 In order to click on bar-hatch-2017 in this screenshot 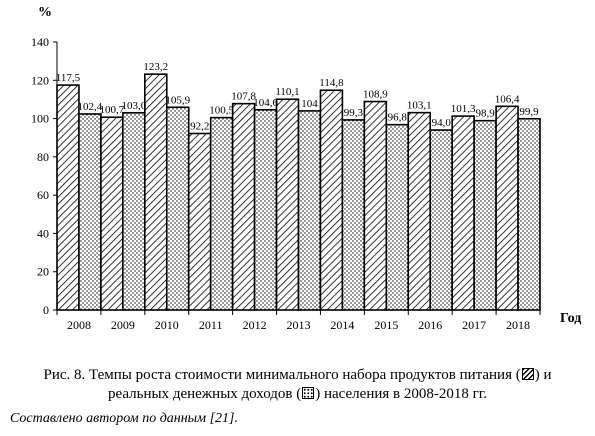, I will do `click(463, 213)`.